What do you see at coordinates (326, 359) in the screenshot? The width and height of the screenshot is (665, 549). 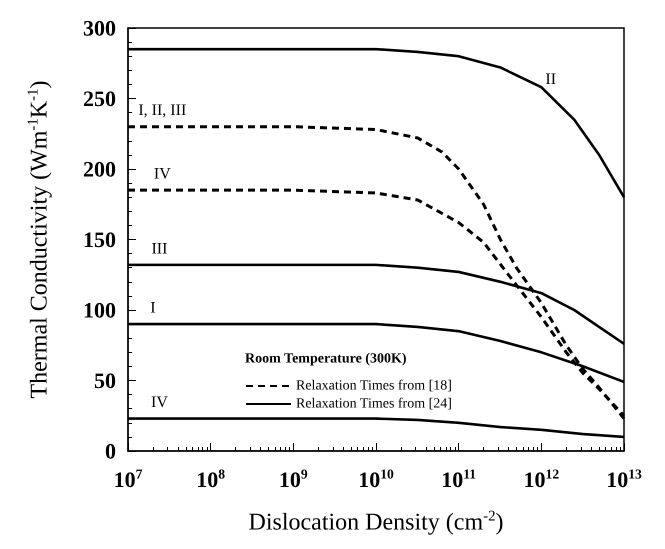 I see `legend-title: Room Temperature (300K)` at bounding box center [326, 359].